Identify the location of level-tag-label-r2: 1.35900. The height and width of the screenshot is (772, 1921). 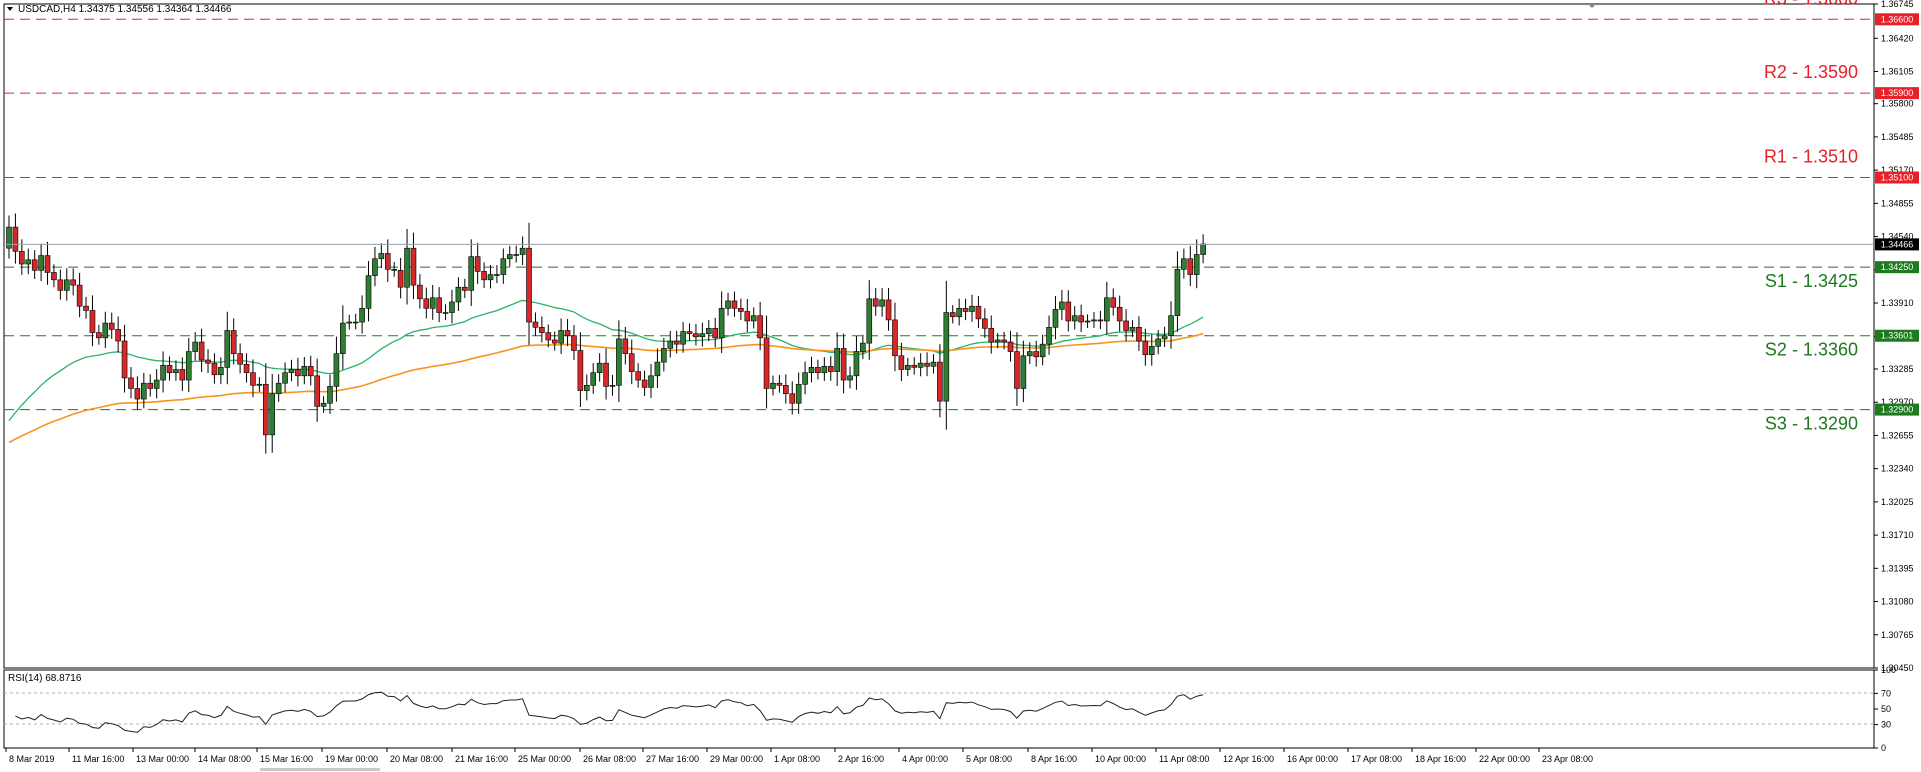
(1897, 93).